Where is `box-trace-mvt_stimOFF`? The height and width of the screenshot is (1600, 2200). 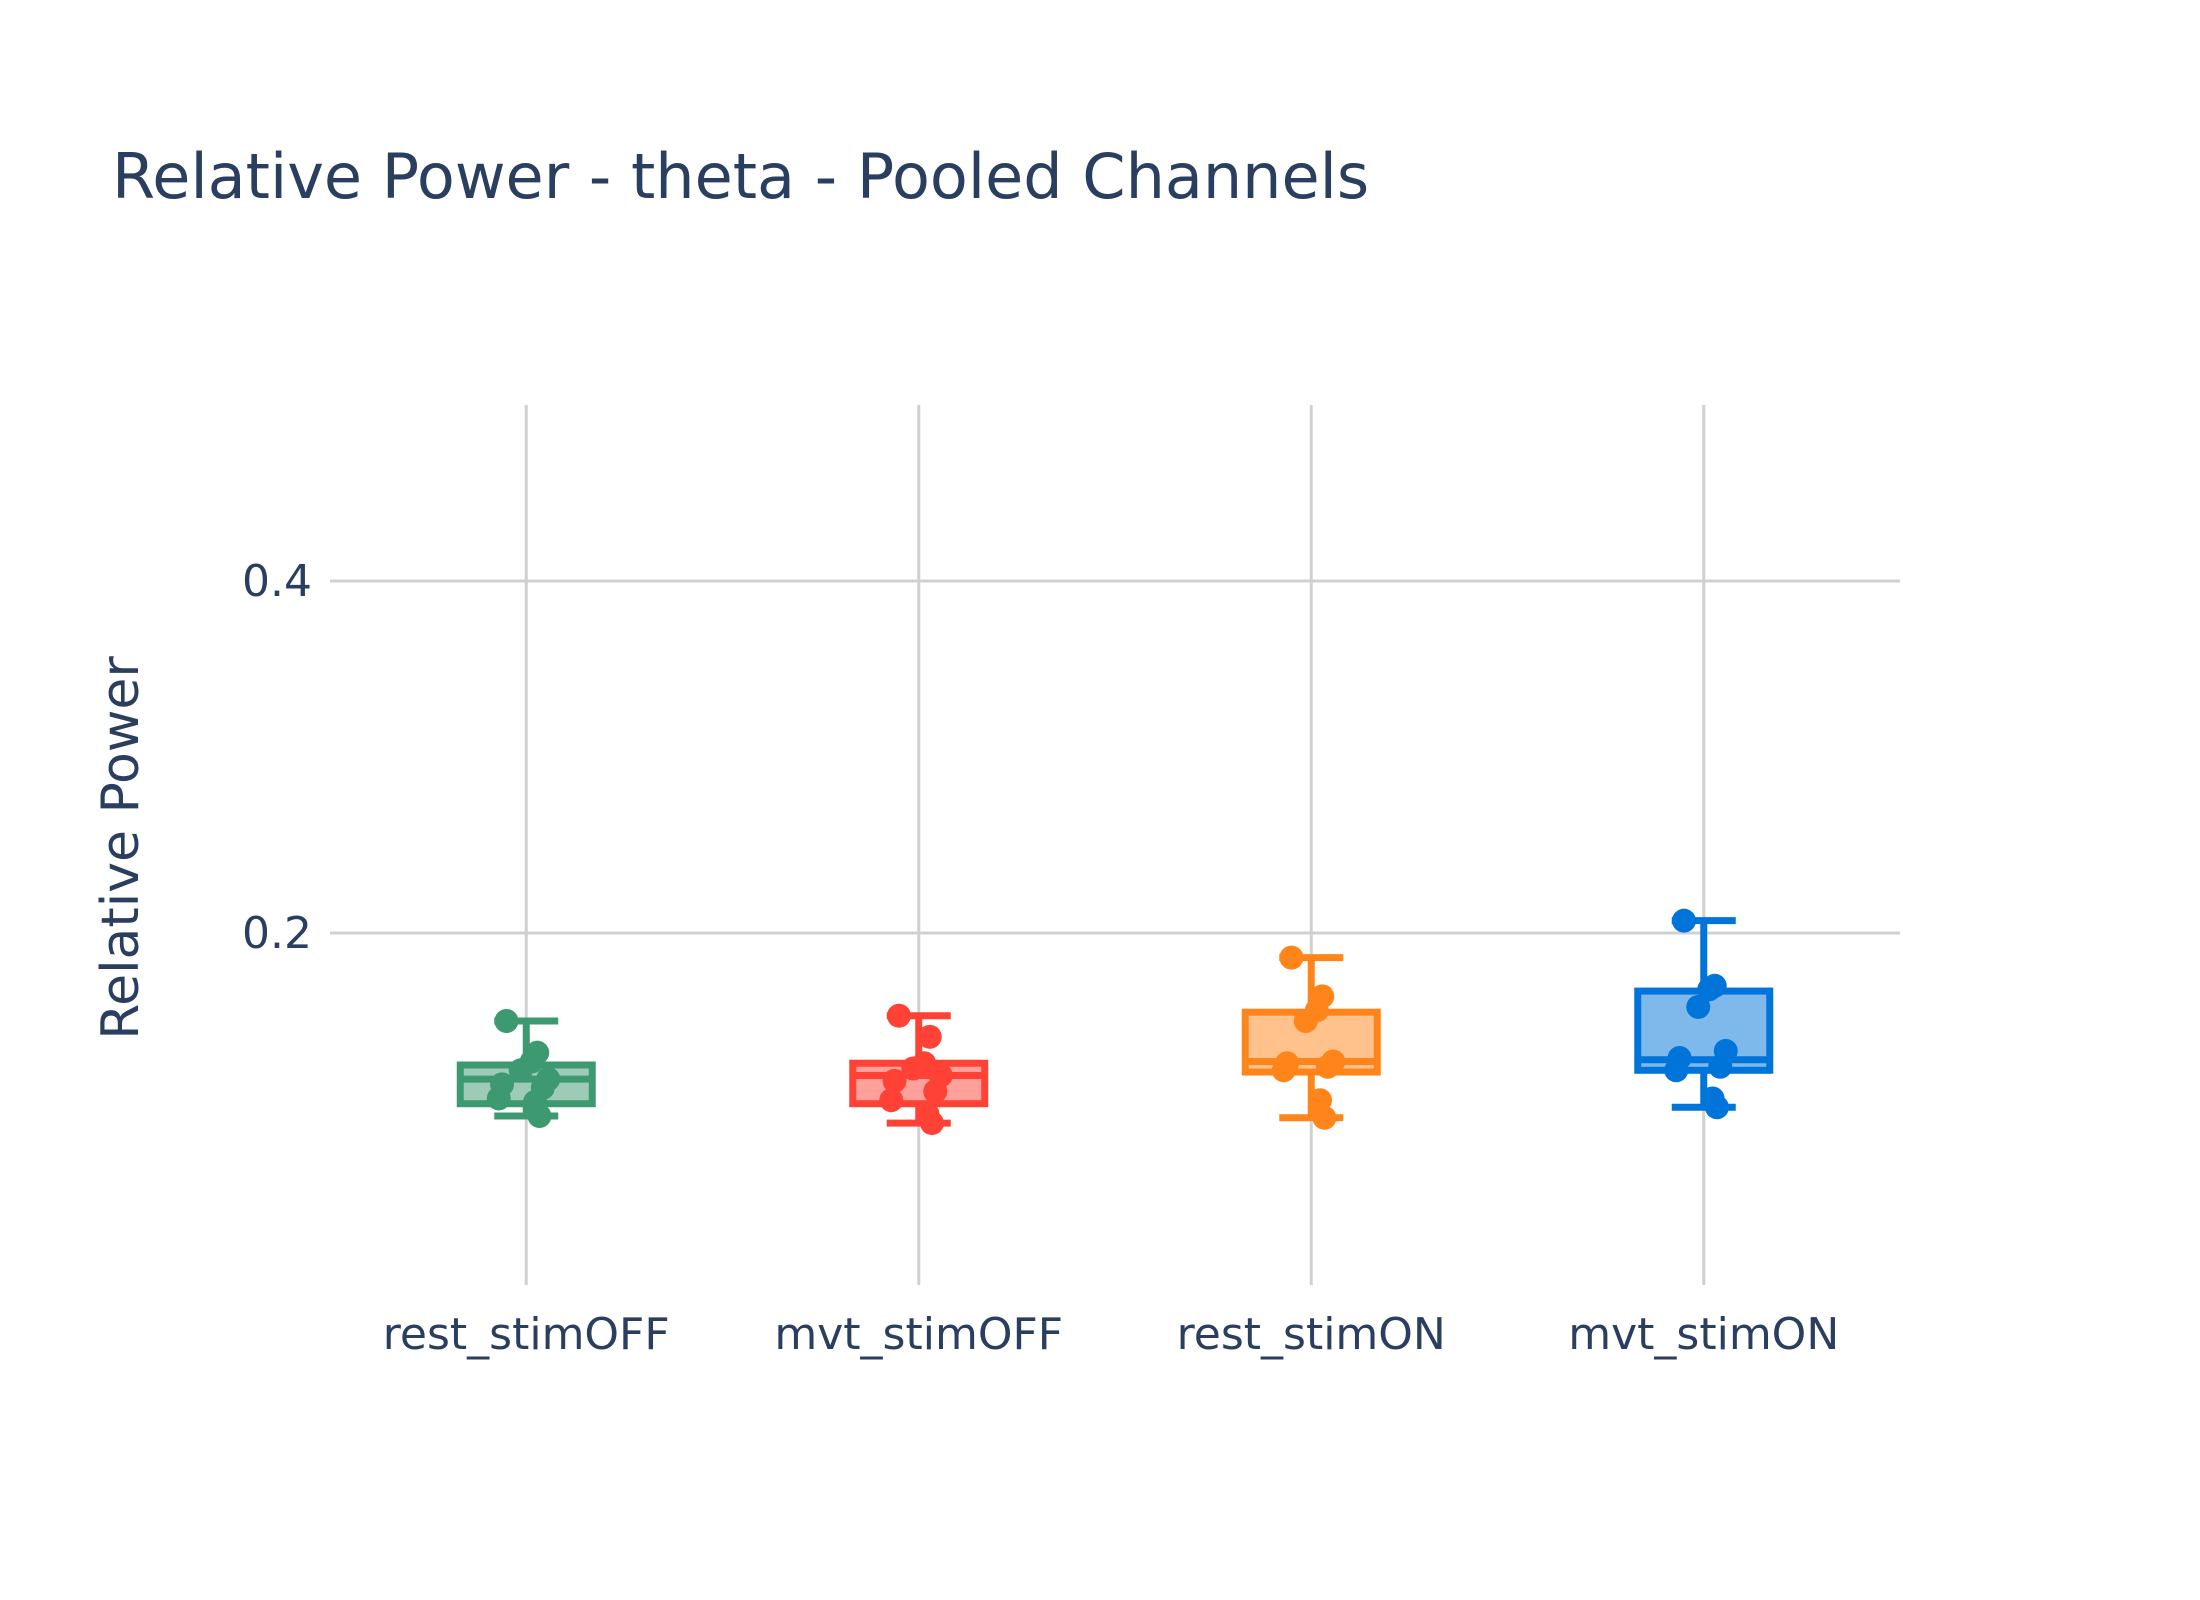
box-trace-mvt_stimOFF is located at coordinates (919, 1069).